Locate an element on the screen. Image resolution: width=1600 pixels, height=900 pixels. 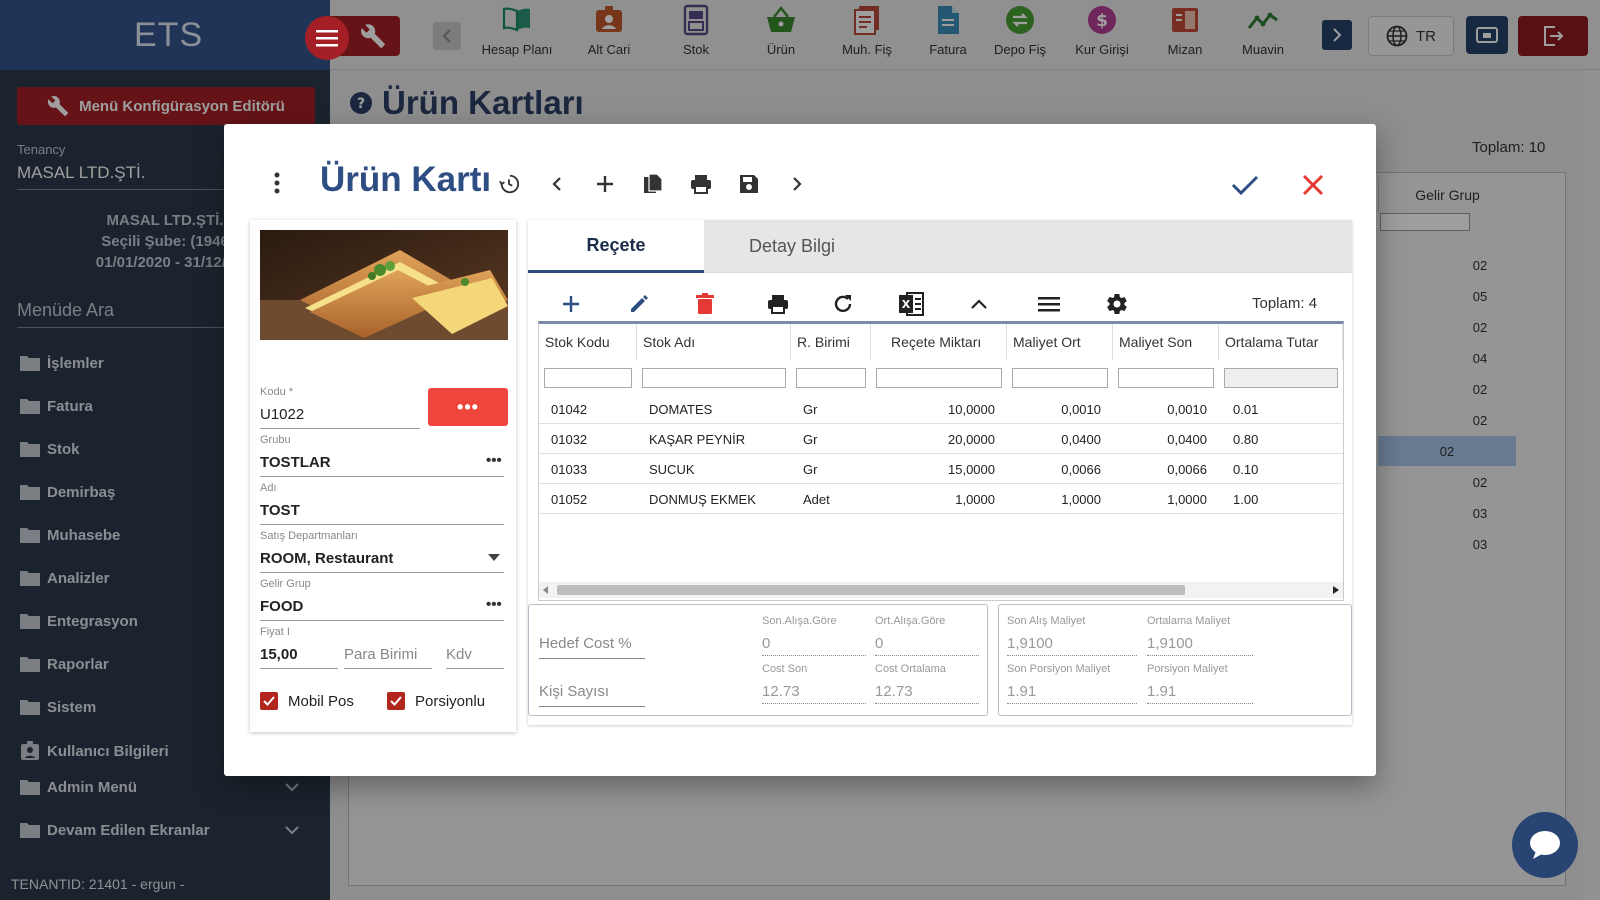
dropdown-arrow-icon is located at coordinates (494, 558).